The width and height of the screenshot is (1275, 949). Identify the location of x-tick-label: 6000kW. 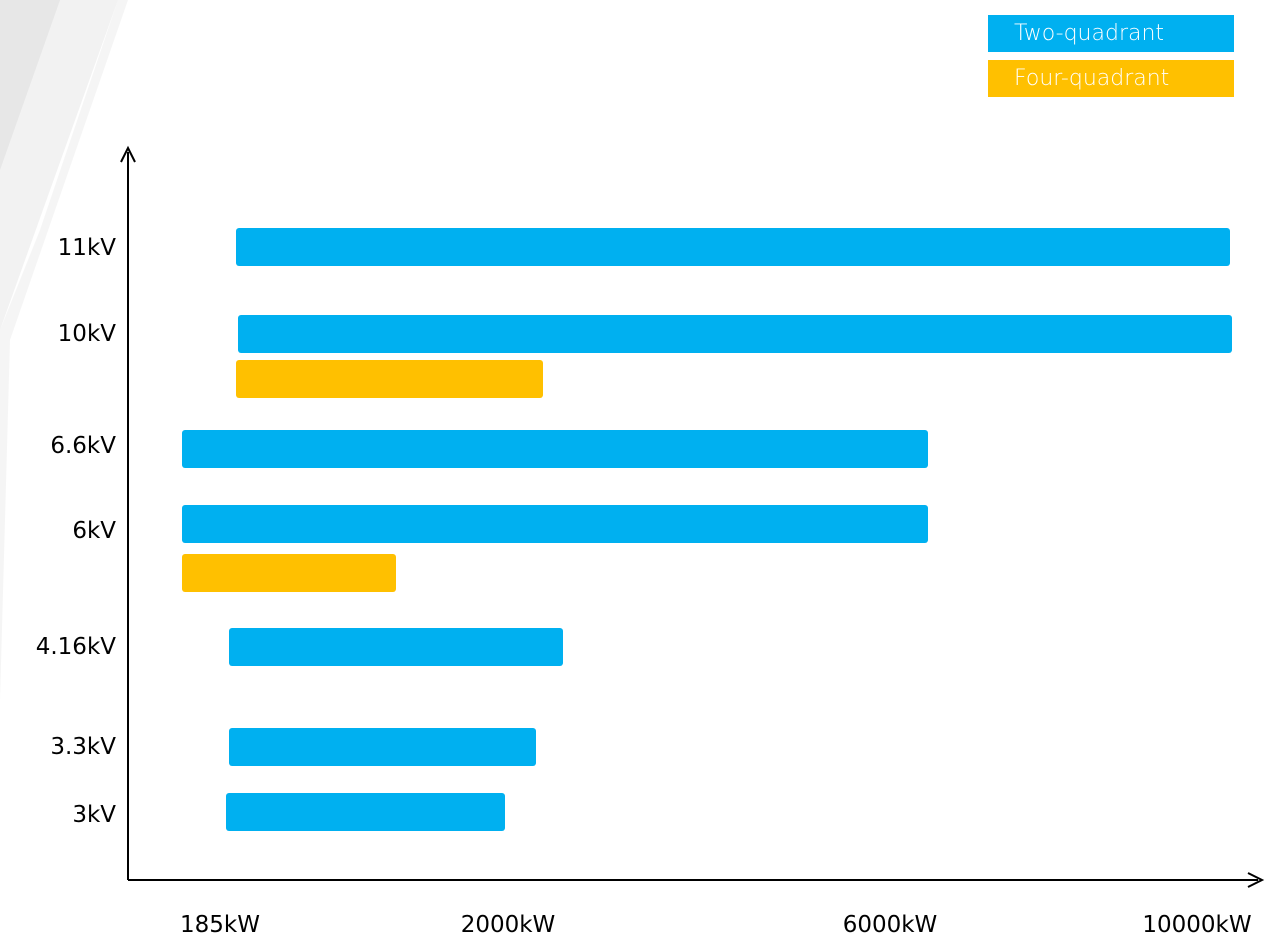
(890, 925).